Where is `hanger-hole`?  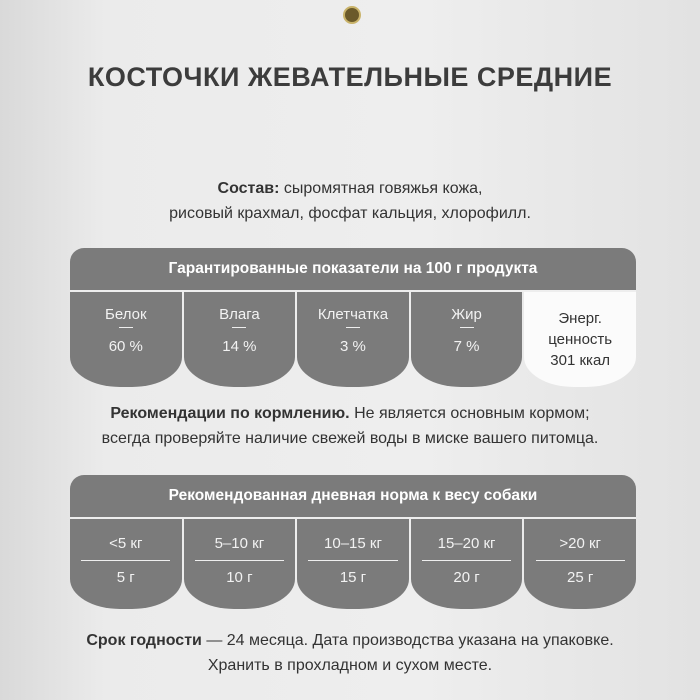 hanger-hole is located at coordinates (352, 15).